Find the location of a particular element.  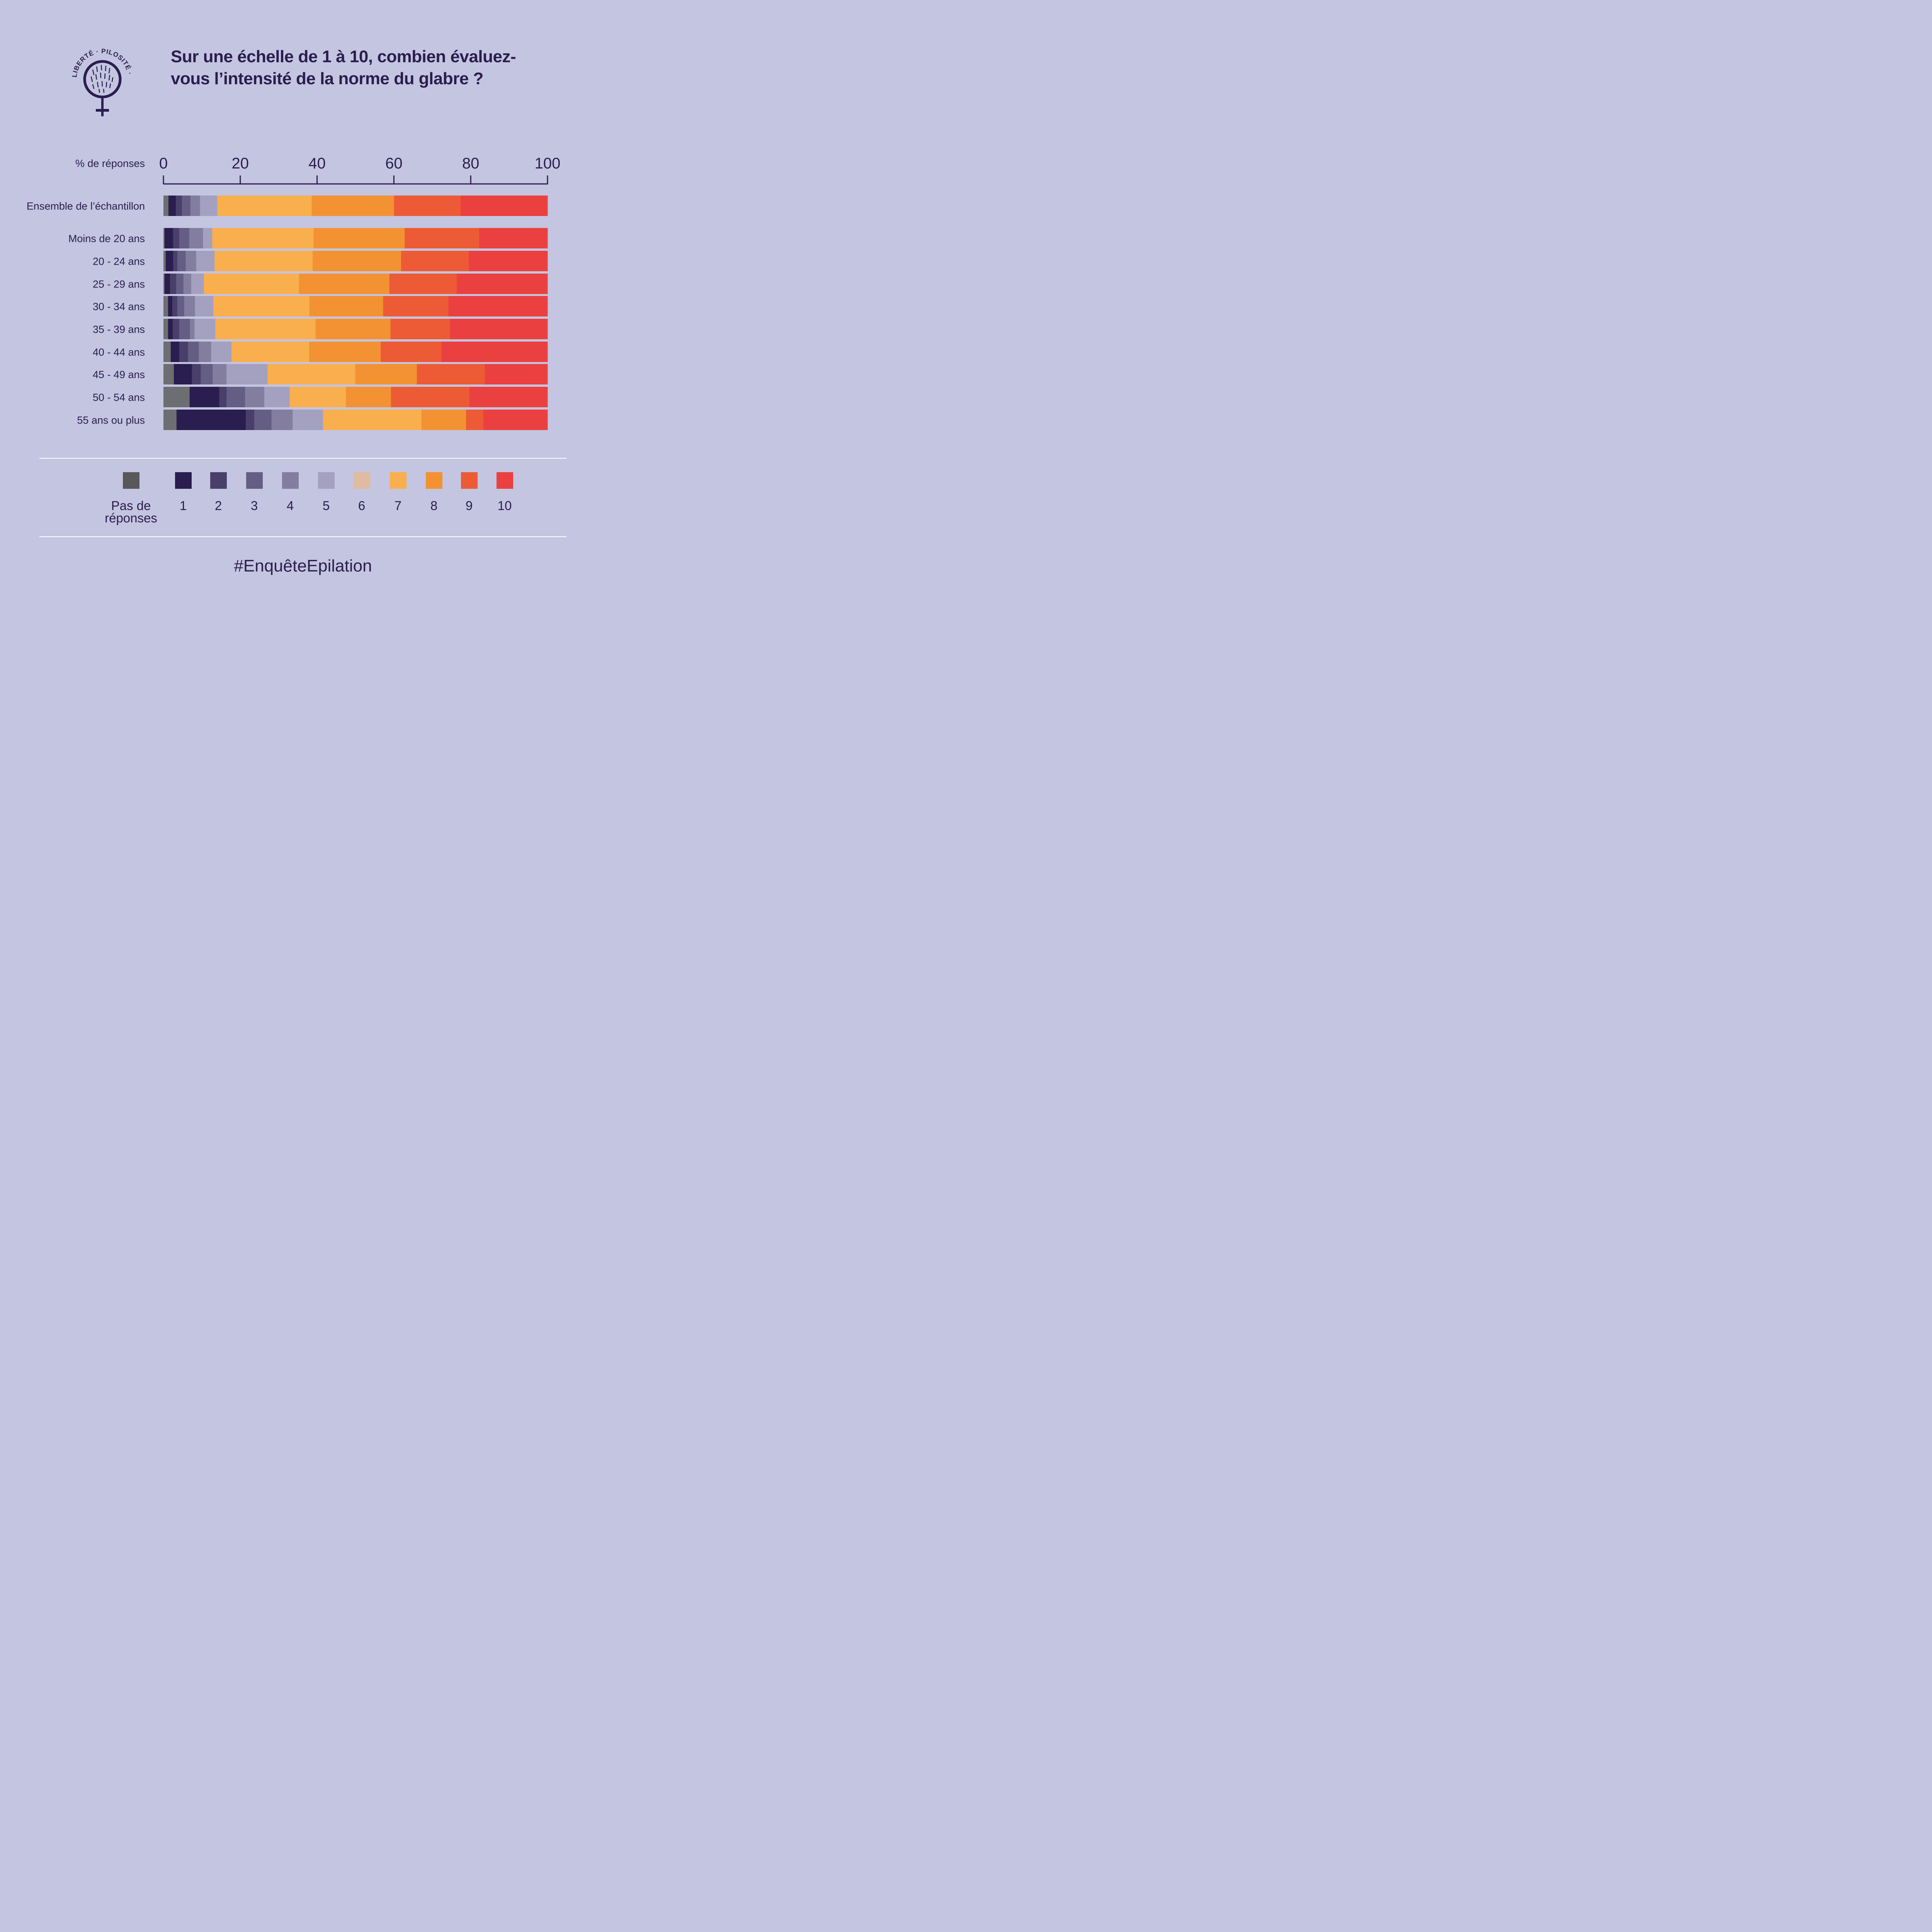

legend-label: 10 is located at coordinates (505, 506).